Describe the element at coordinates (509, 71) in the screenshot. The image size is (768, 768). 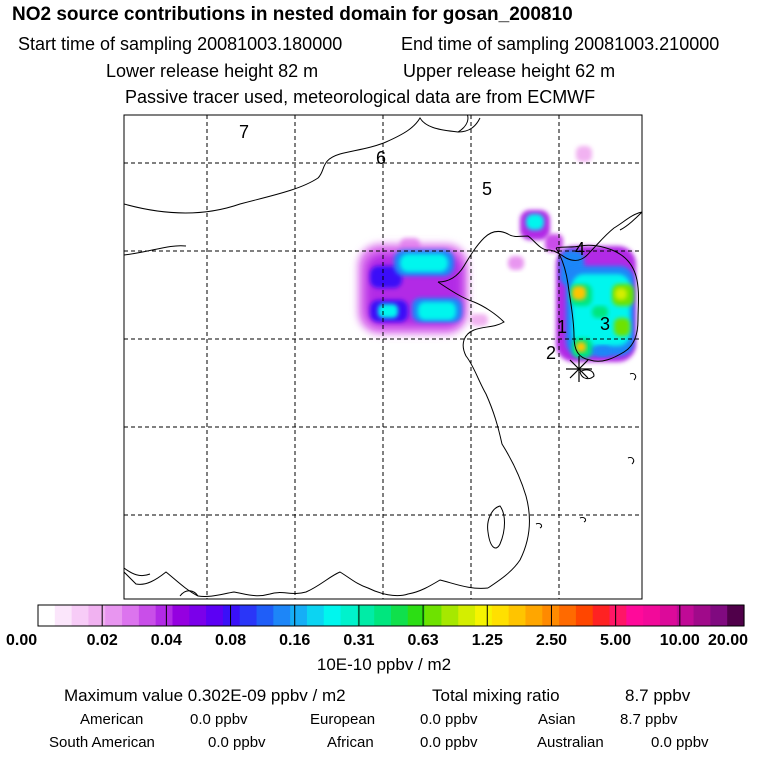
I see `upper-release-height-label: Upper release height 62 m` at that location.